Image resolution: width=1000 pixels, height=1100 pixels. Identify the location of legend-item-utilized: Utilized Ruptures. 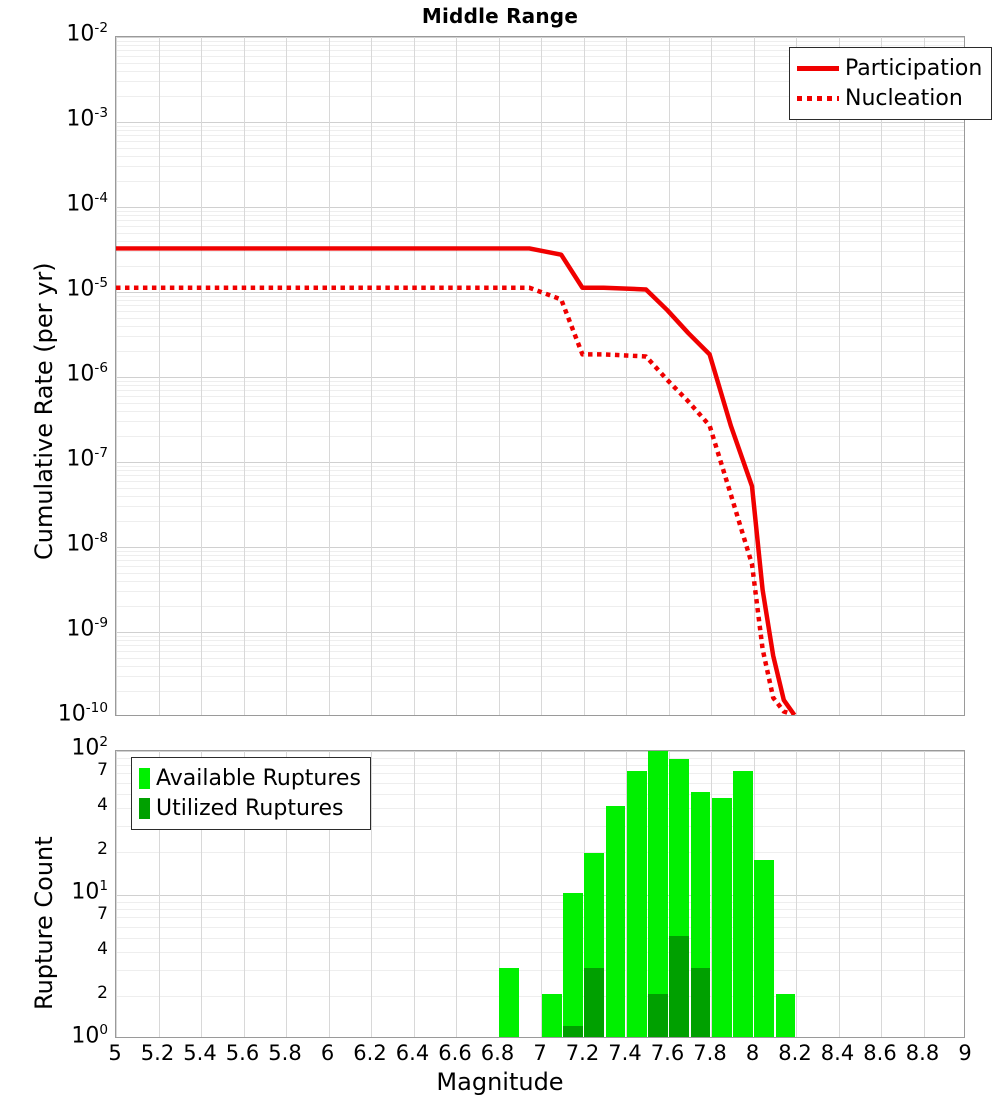
(250, 808).